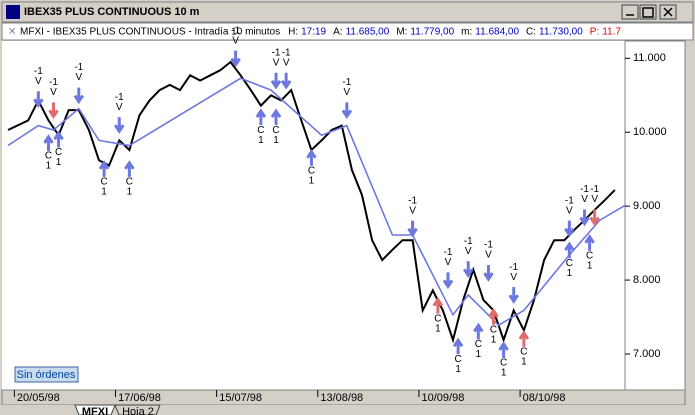 The image size is (695, 415). What do you see at coordinates (630, 12) in the screenshot?
I see `minimize-button` at bounding box center [630, 12].